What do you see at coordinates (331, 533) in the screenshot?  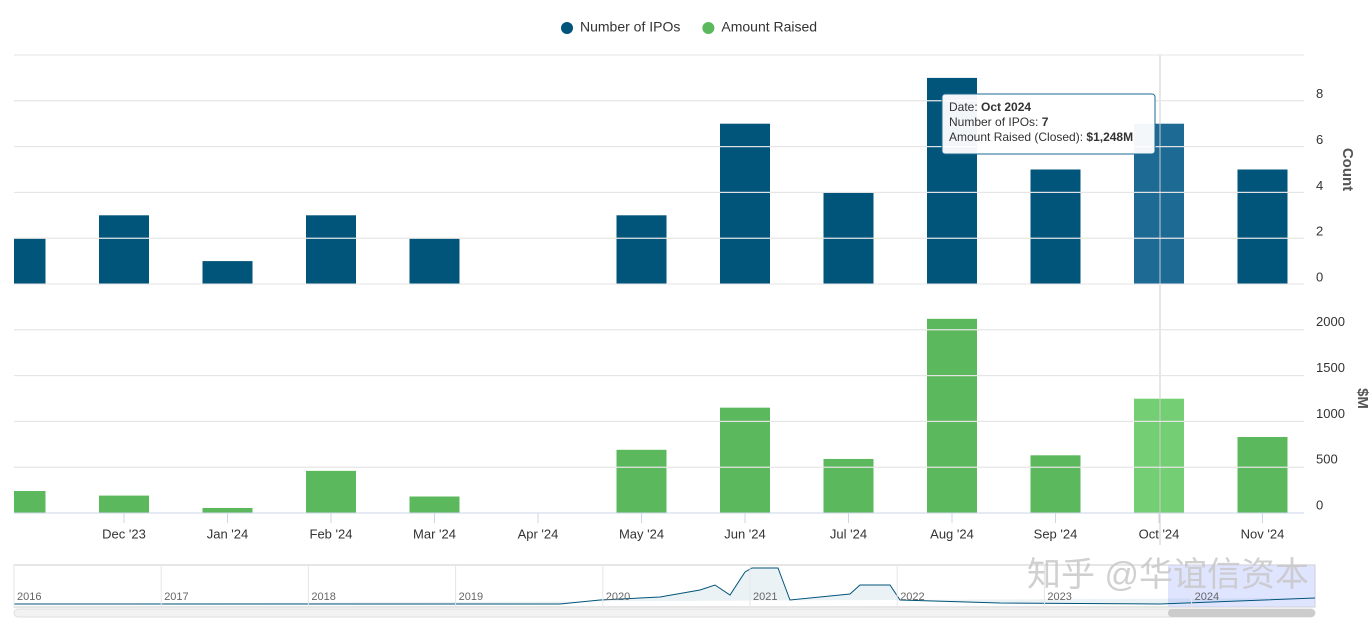 I see `x-tick-label: Feb '24` at bounding box center [331, 533].